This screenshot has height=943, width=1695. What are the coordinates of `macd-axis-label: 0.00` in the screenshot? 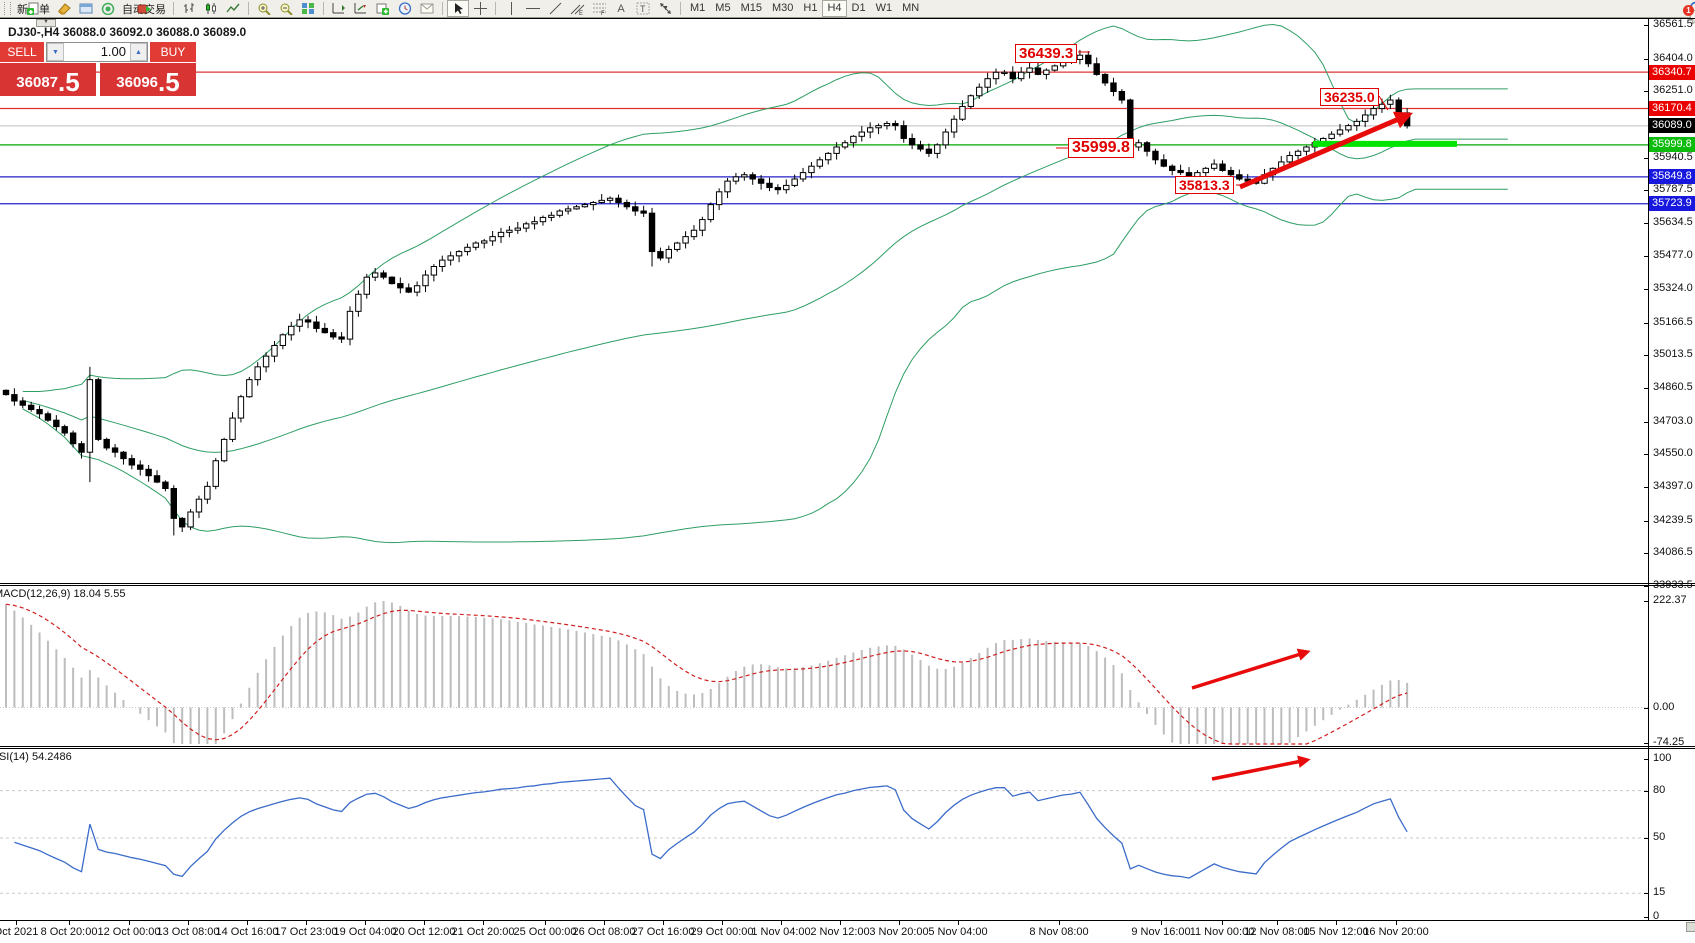 It's located at (1664, 706).